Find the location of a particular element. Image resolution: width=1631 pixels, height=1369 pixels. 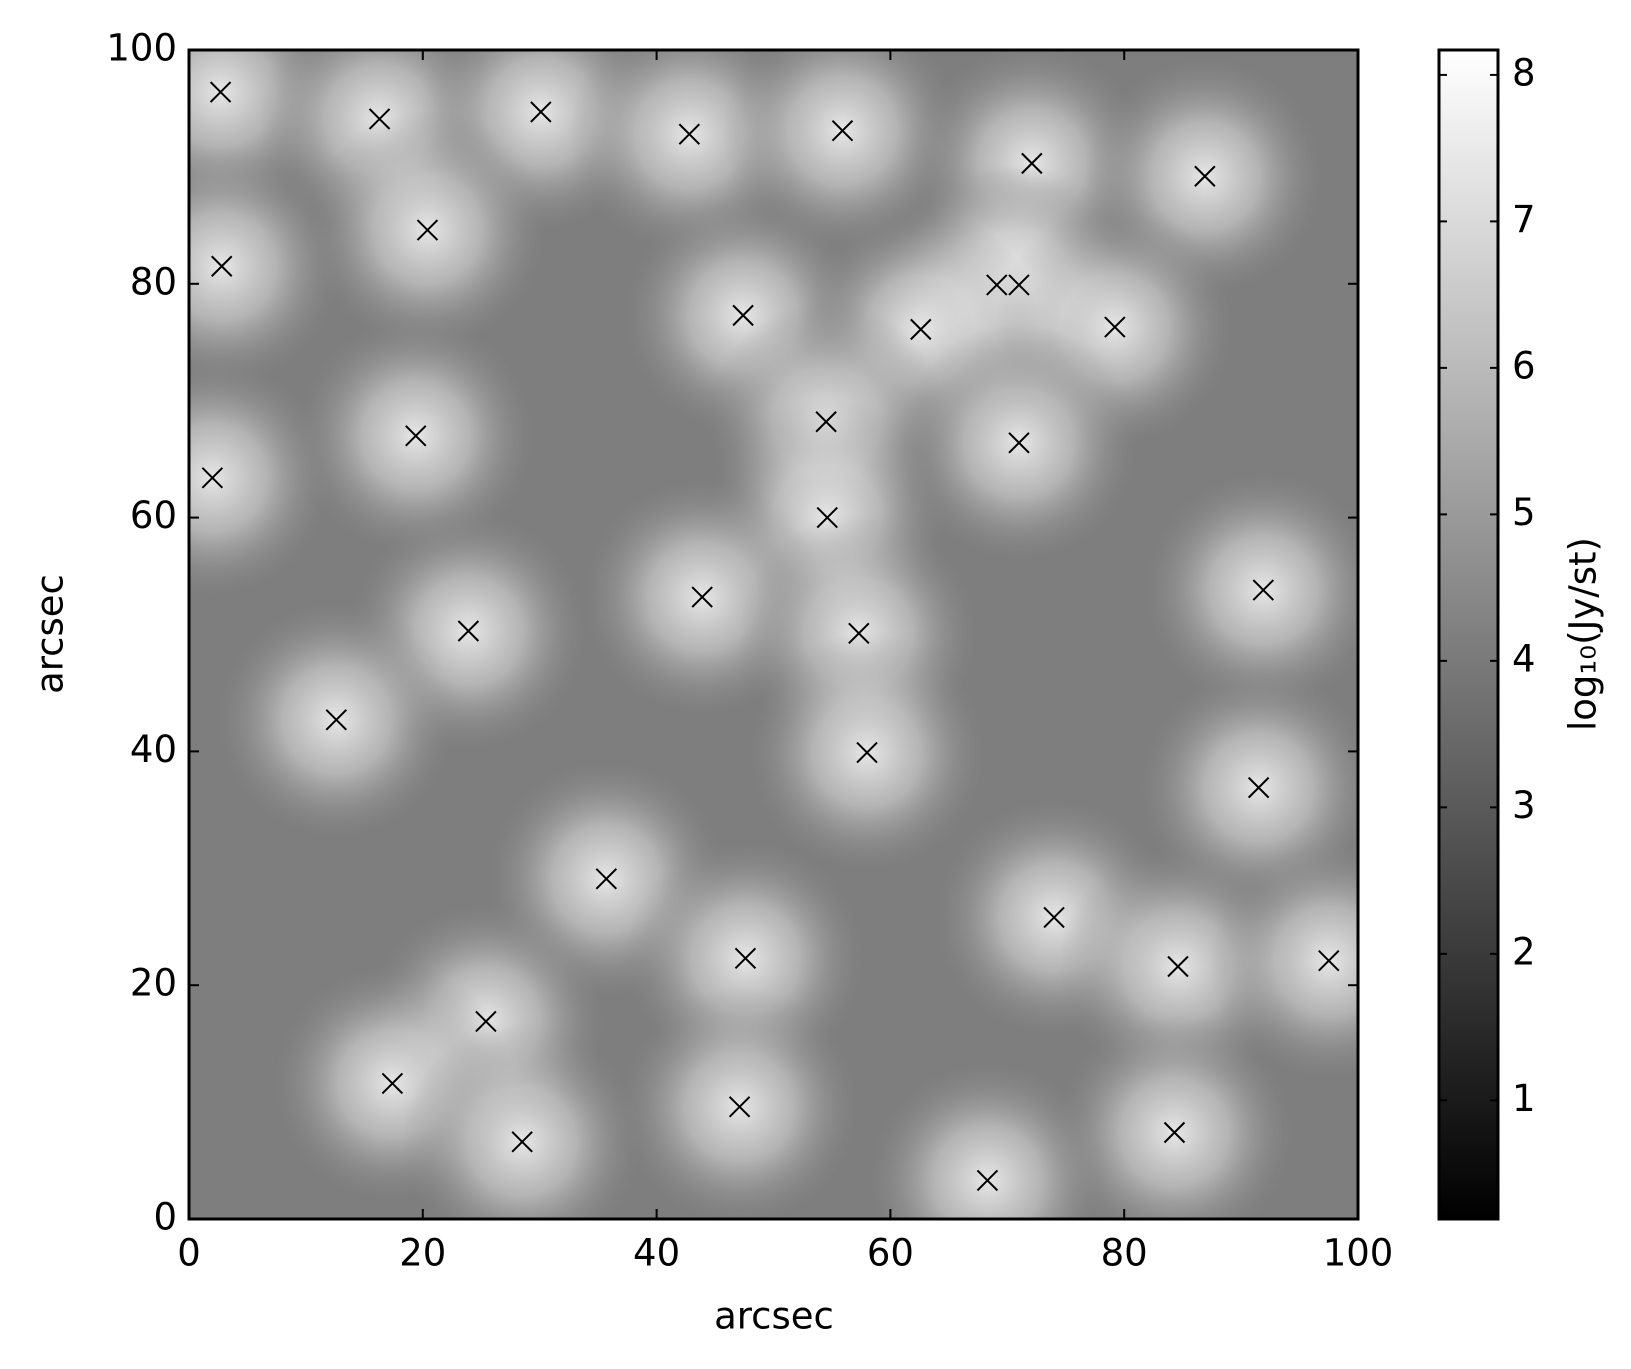

colorbar-tick-label: 7 is located at coordinates (1524, 219).